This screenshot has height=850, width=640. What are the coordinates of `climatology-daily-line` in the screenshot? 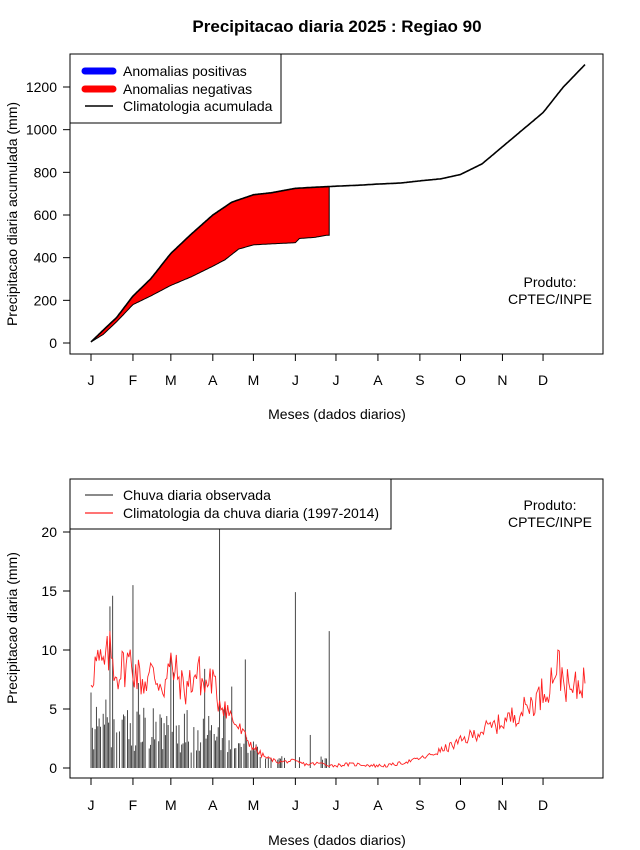 It's located at (338, 700).